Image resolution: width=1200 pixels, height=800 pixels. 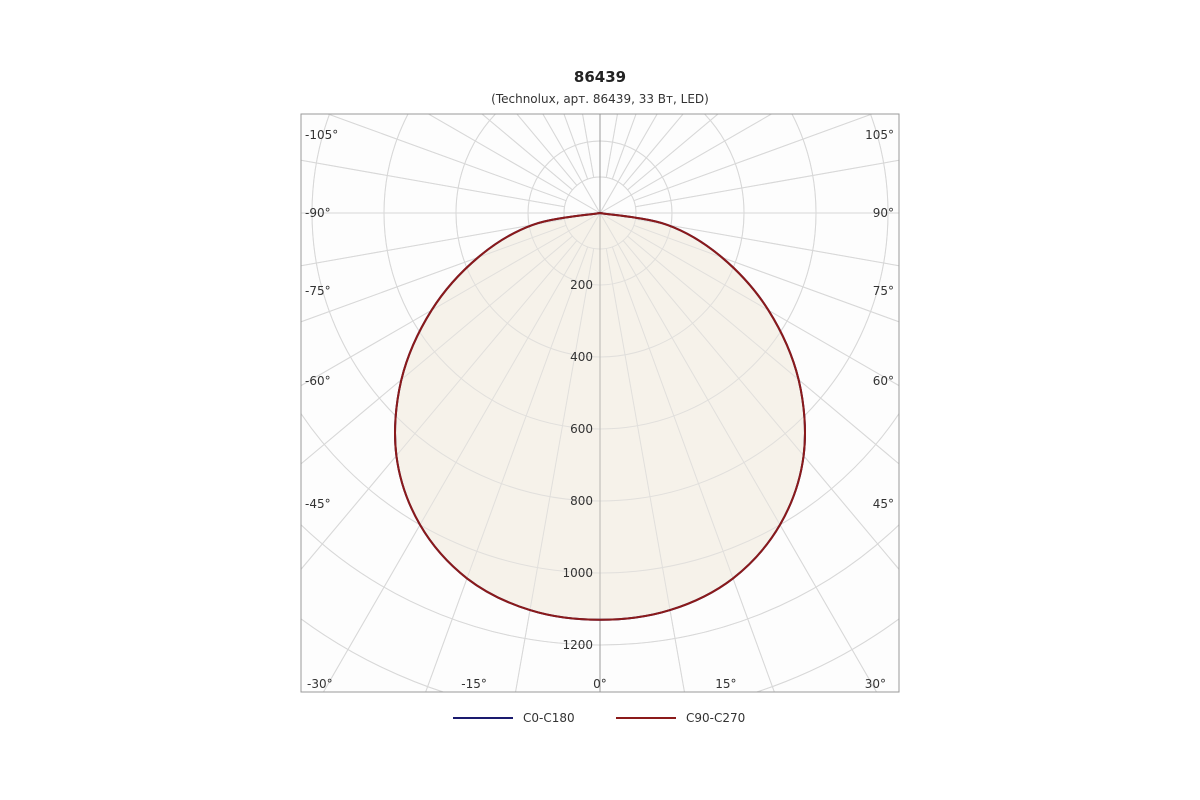 What do you see at coordinates (883, 381) in the screenshot?
I see `angle-label: 60°` at bounding box center [883, 381].